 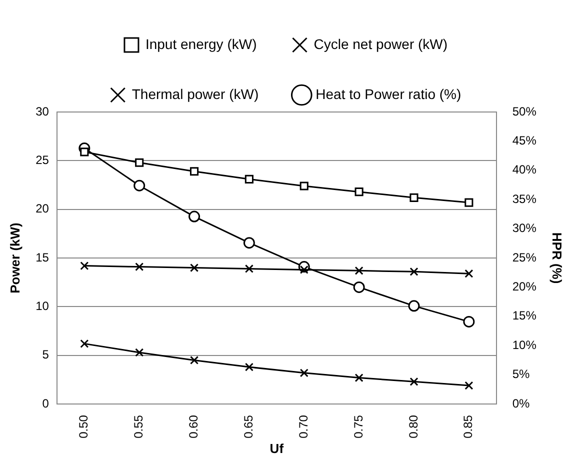 I want to click on x-tick-label: 0.50, so click(x=83, y=426).